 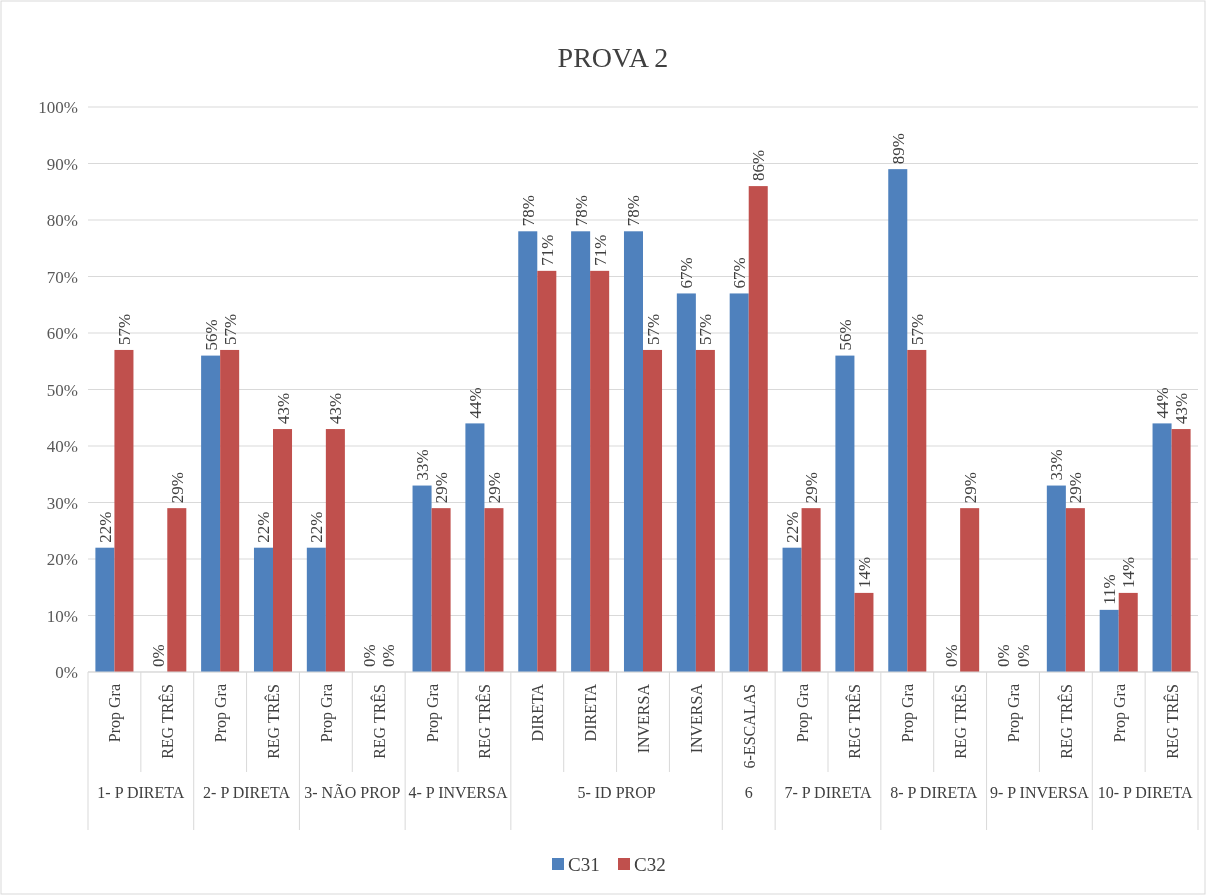 What do you see at coordinates (247, 792) in the screenshot?
I see `text: 2- P DIRETA` at bounding box center [247, 792].